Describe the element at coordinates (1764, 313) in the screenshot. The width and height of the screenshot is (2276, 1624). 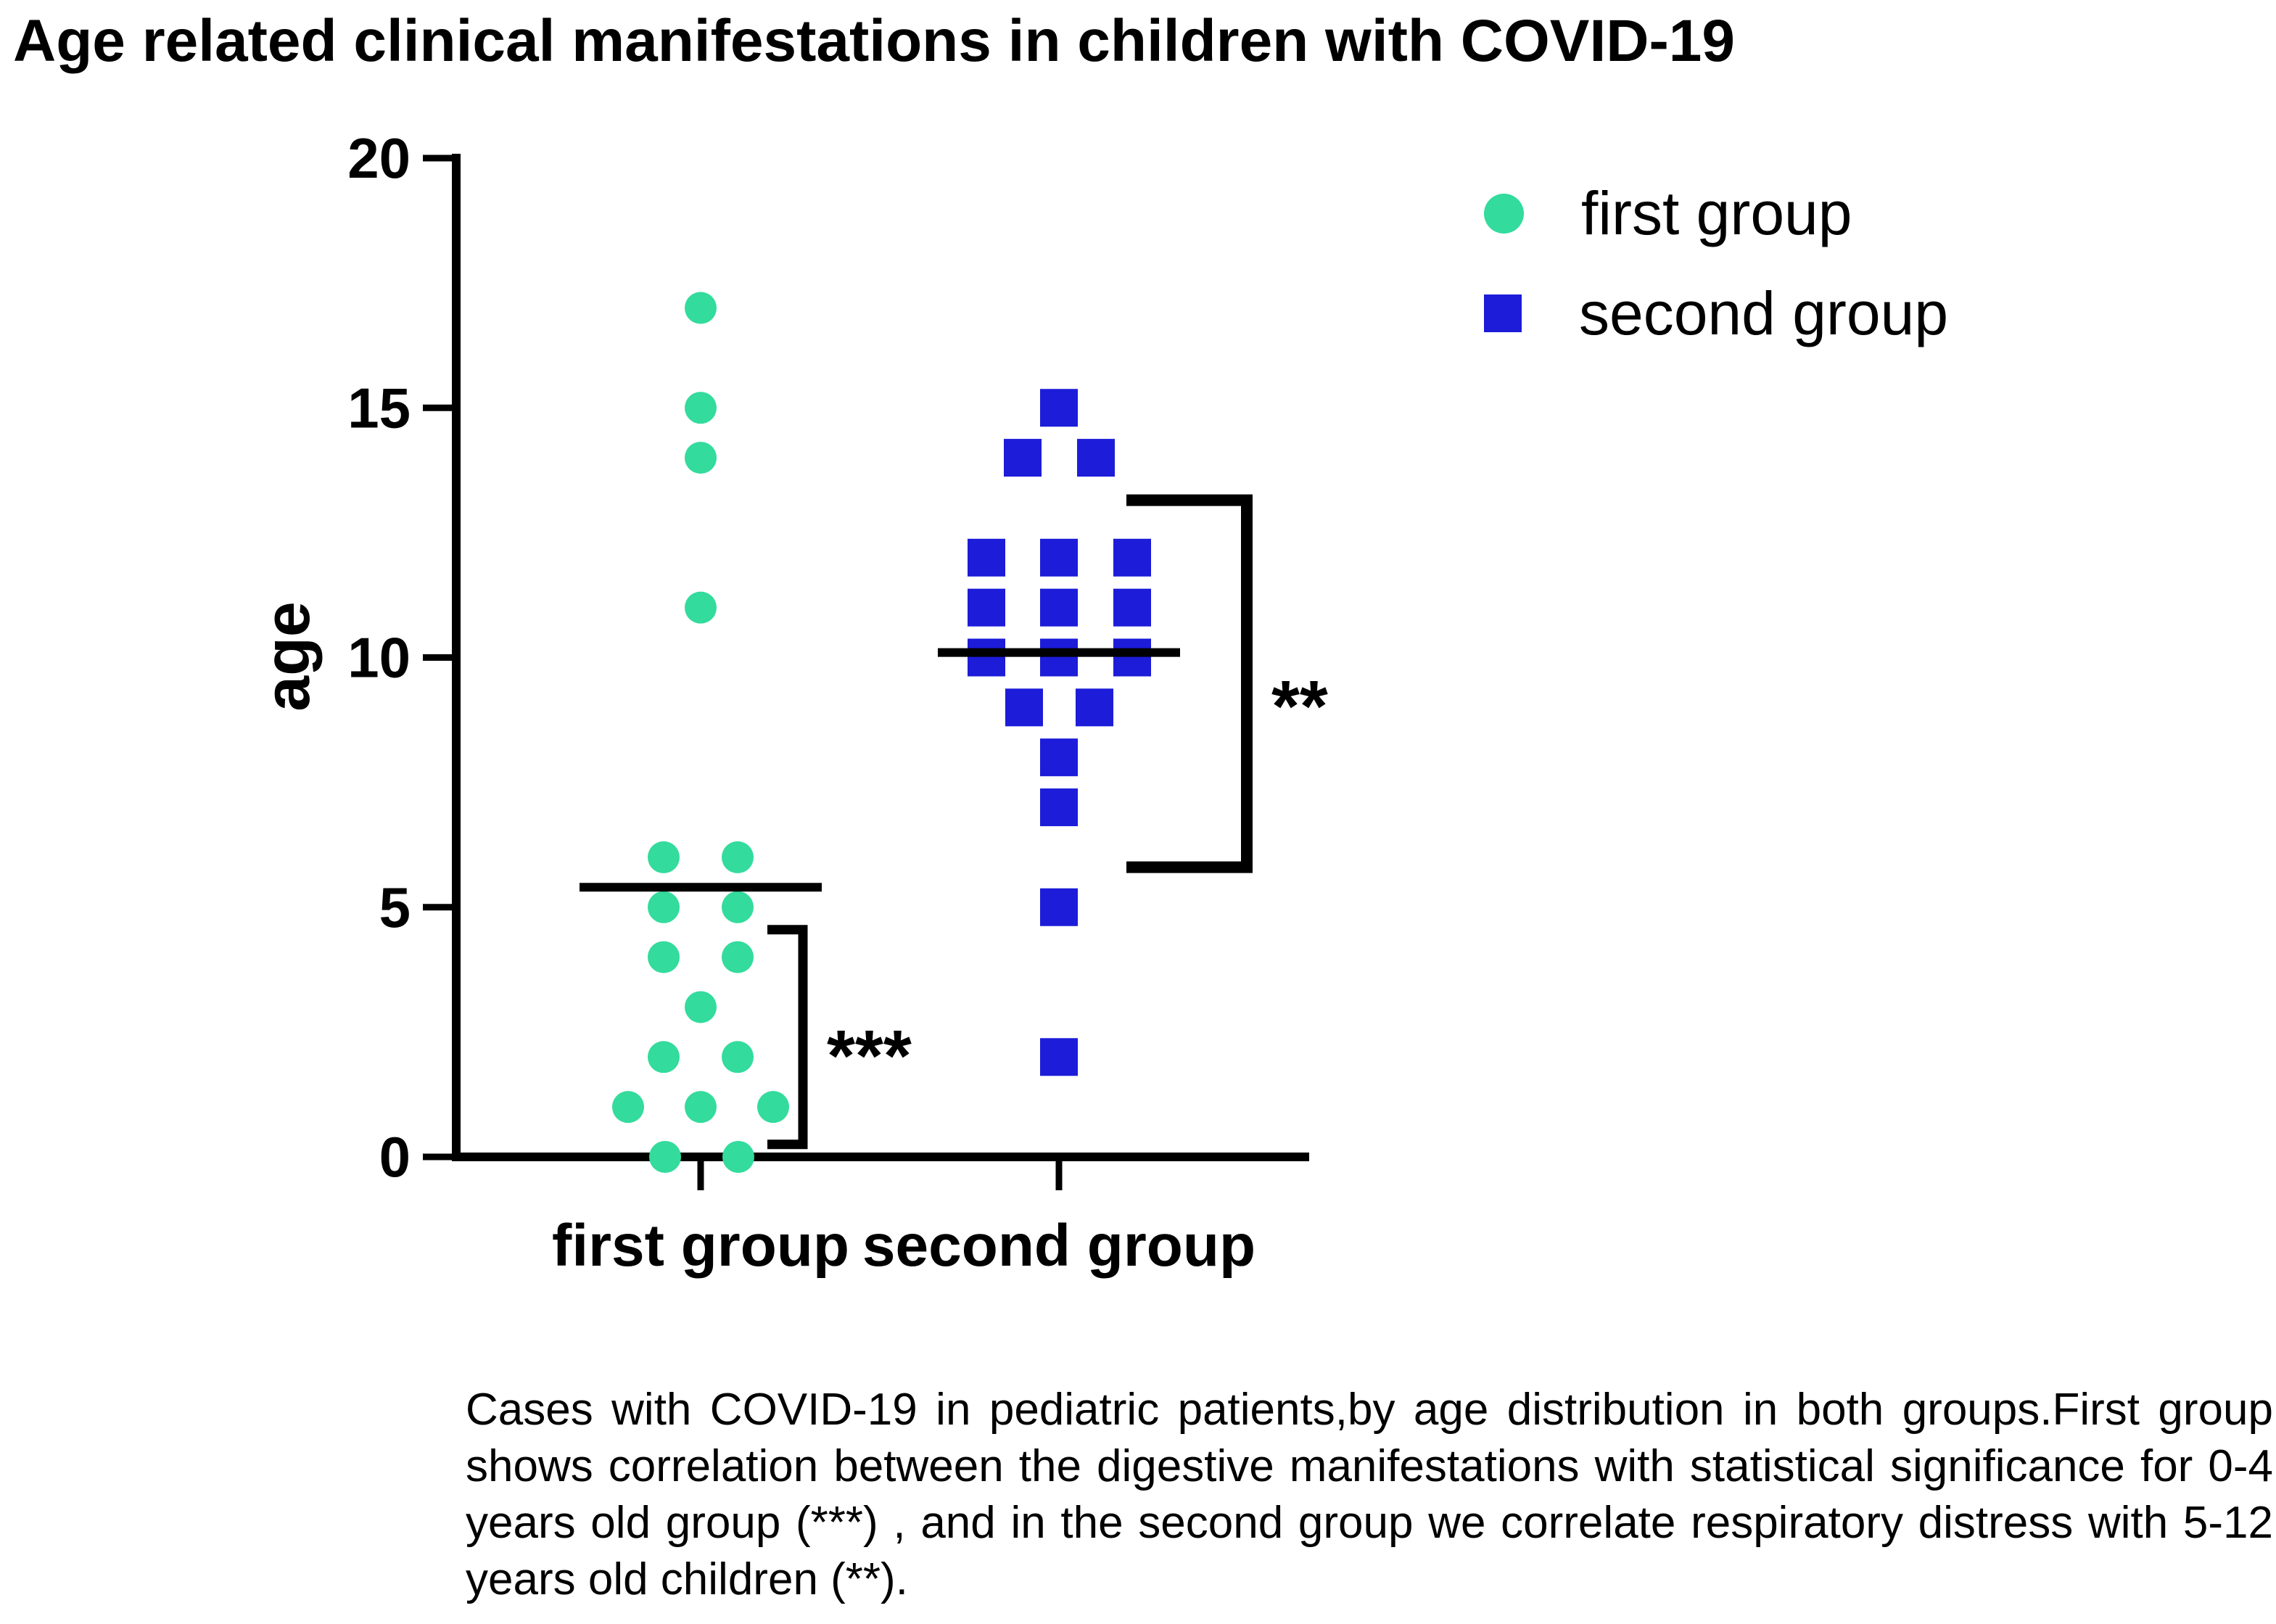
I see `legend-label-second-group: second group` at that location.